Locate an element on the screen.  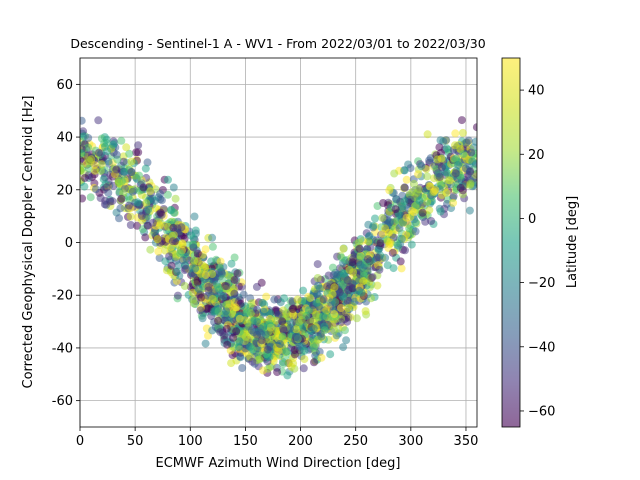
colorbar-tick-label: −40 is located at coordinates (541, 347).